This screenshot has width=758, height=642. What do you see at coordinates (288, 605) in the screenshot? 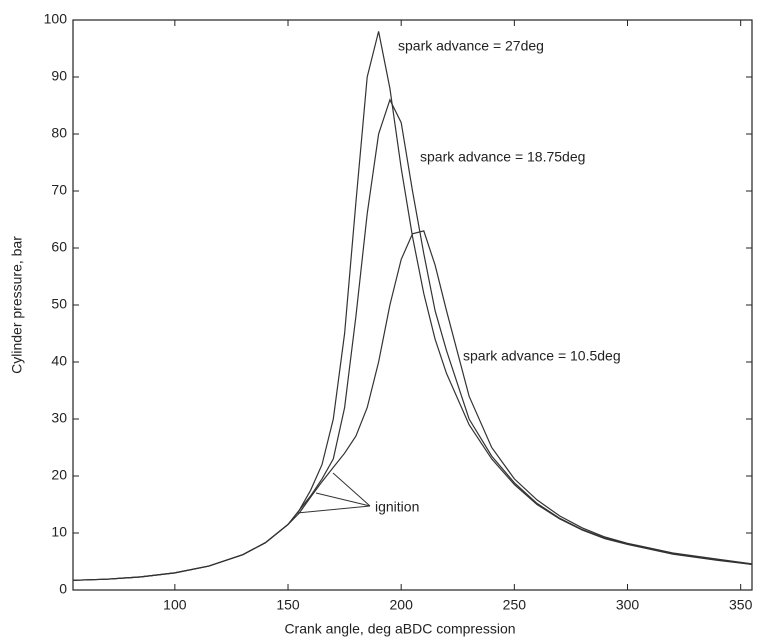
I see `x-tick-label: 150` at bounding box center [288, 605].